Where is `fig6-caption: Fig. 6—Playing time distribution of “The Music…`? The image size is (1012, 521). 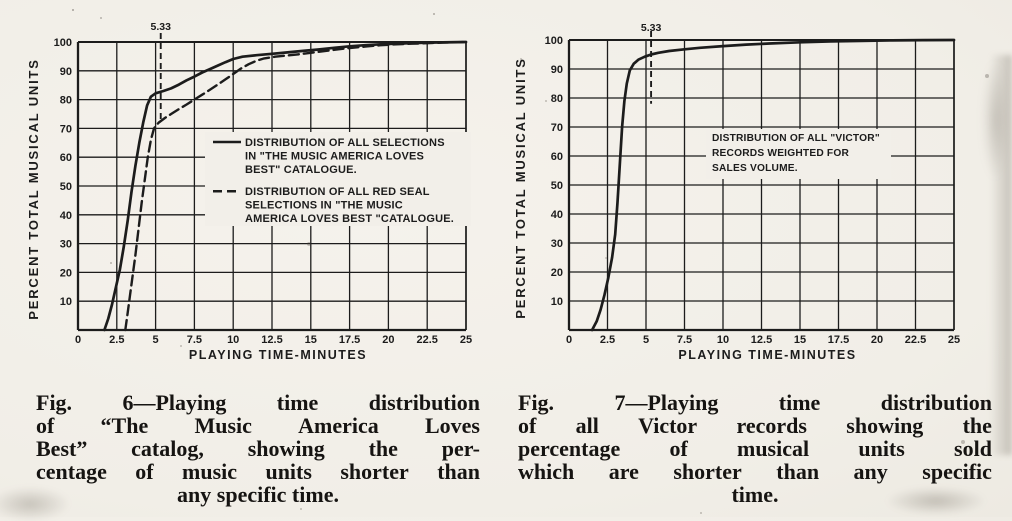 fig6-caption: Fig. 6—Playing time distribution of “The Music… is located at coordinates (253, 448).